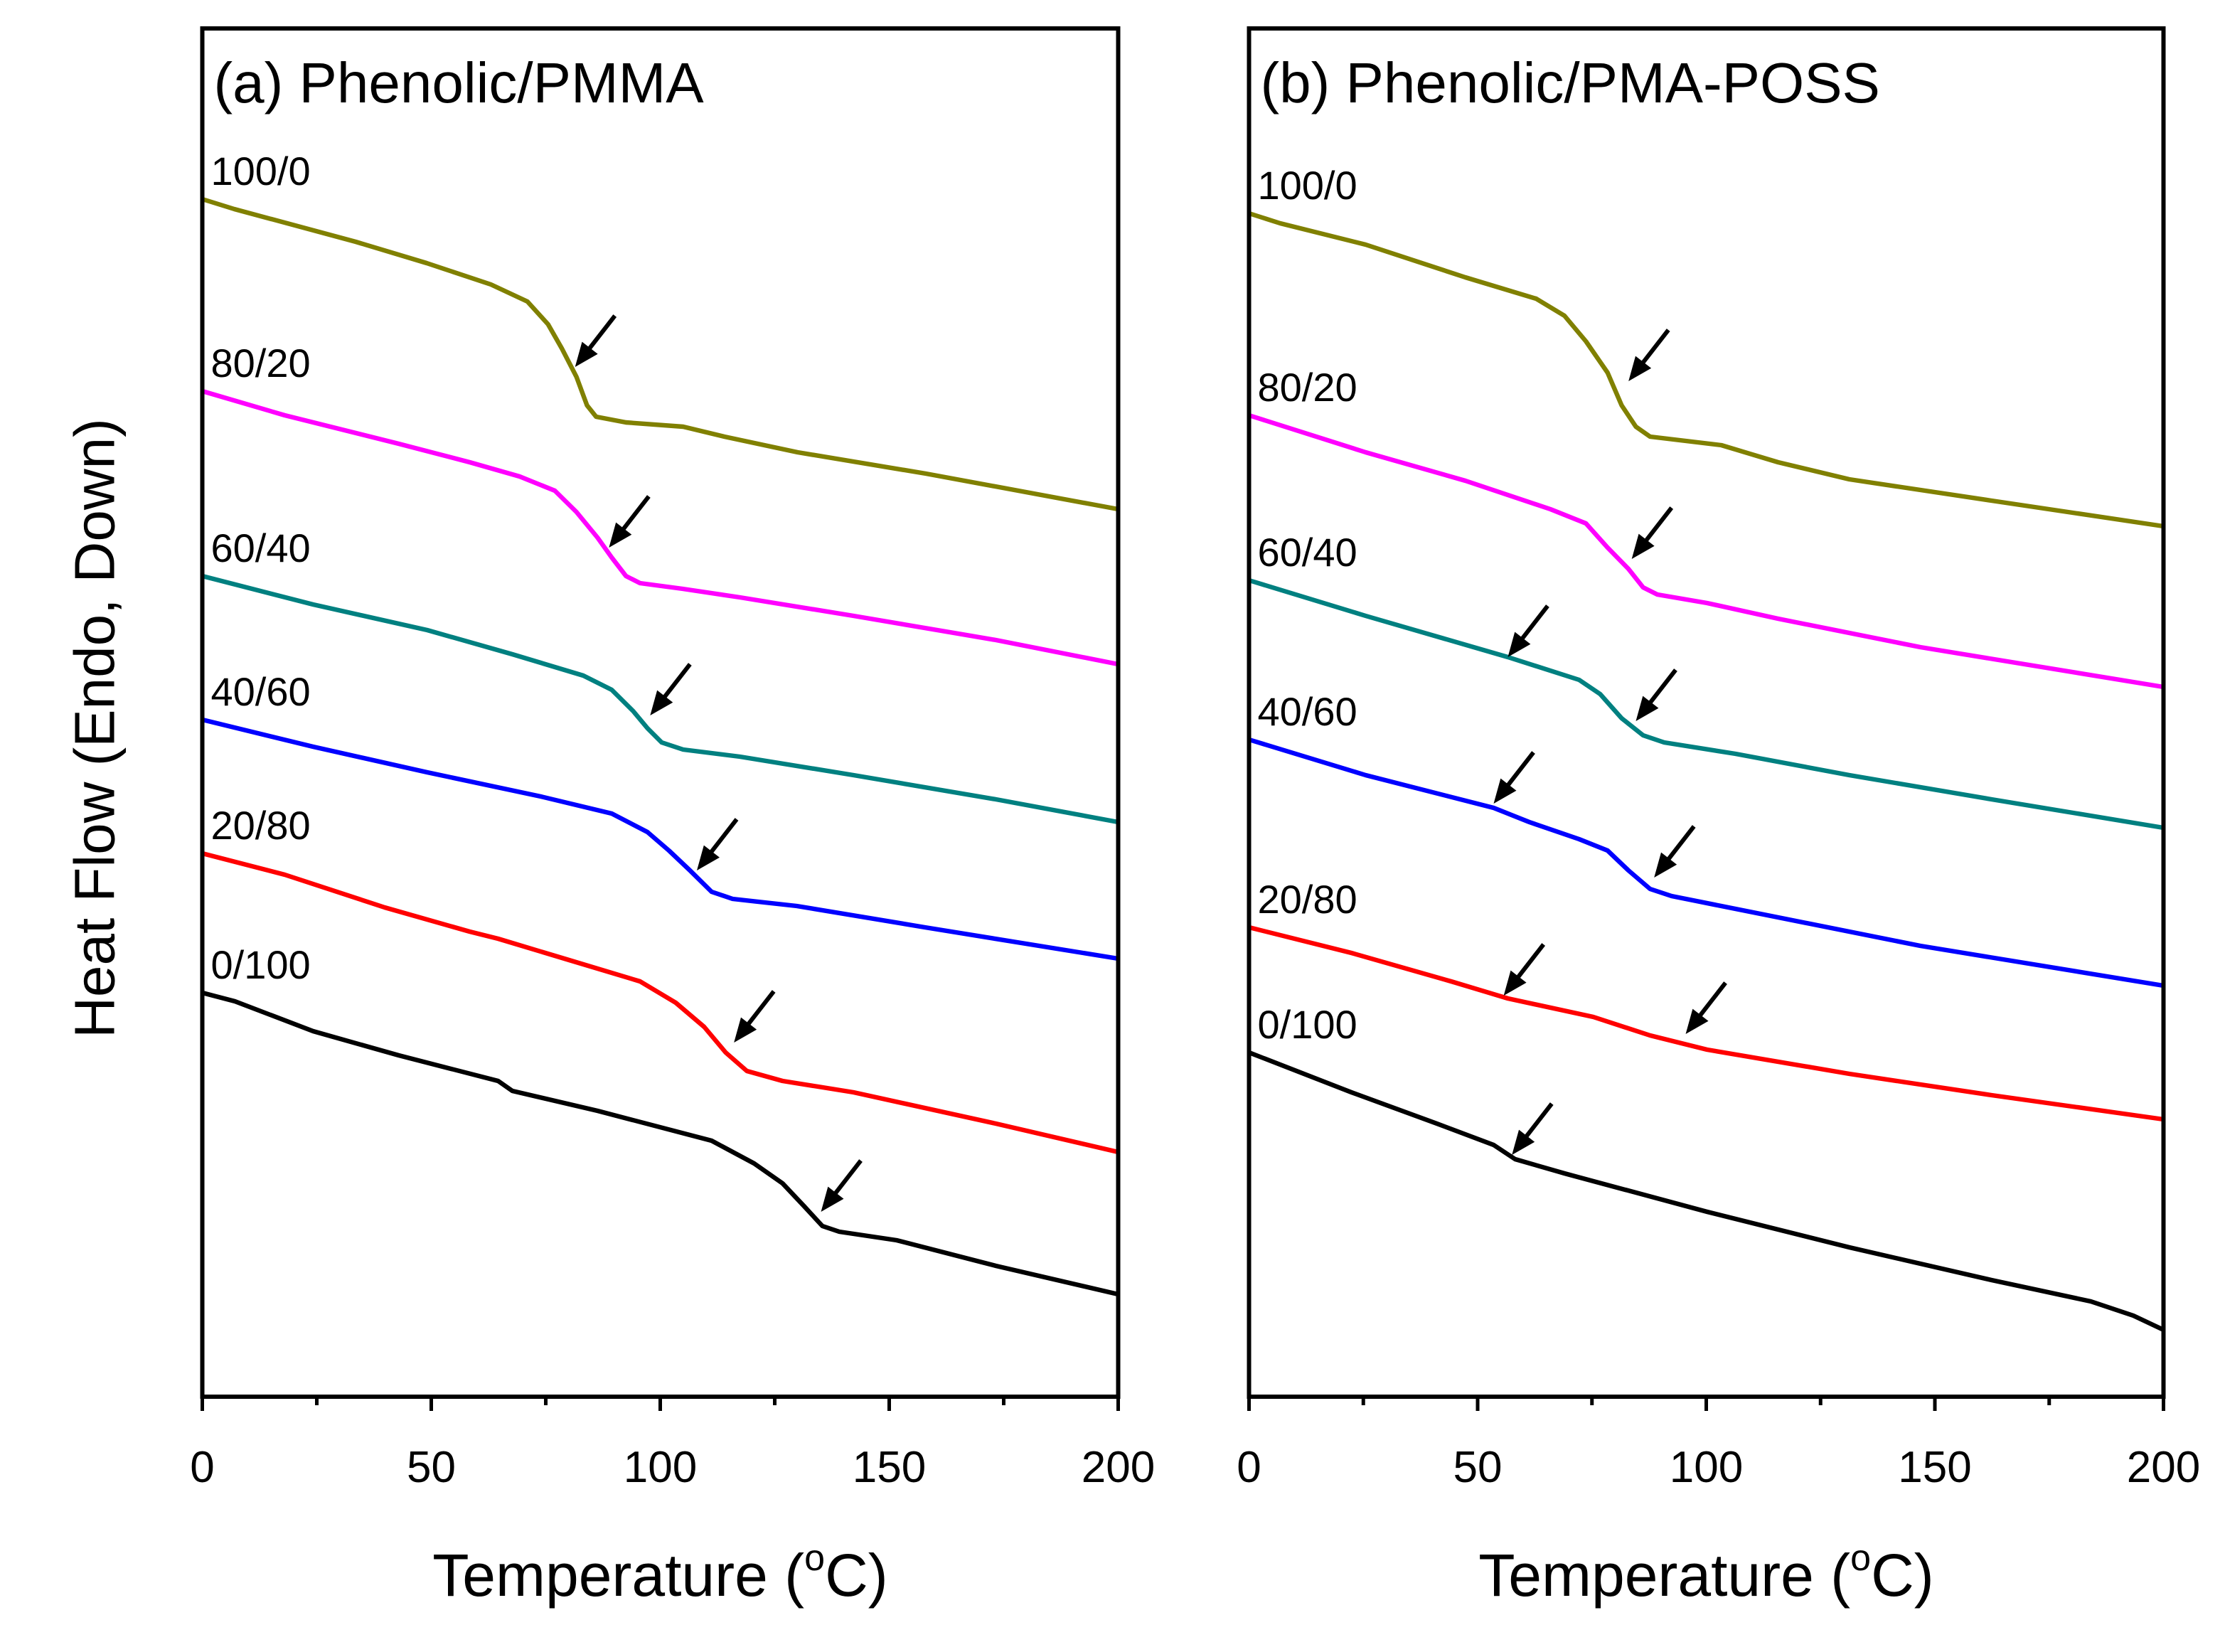 The height and width of the screenshot is (1652, 2225). I want to click on y-axis-title: Heat Flow (Endo, Down), so click(95, 728).